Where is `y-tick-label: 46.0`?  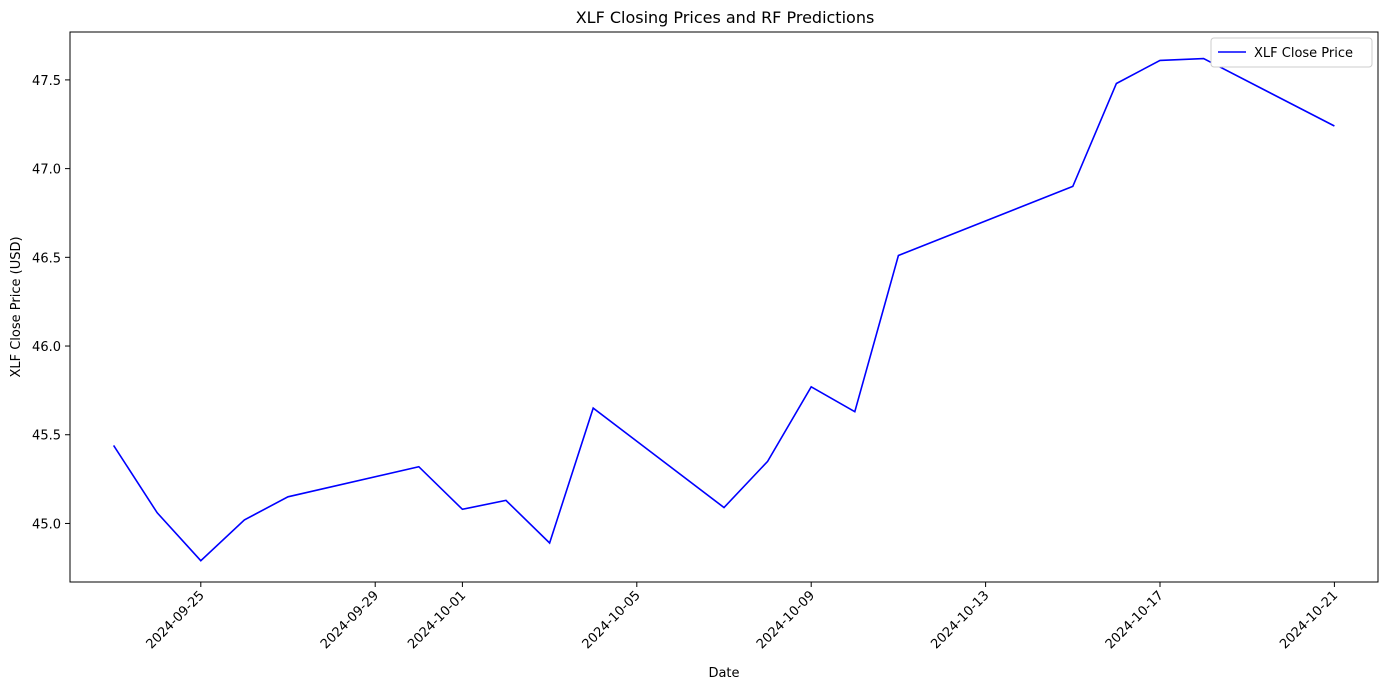 y-tick-label: 46.0 is located at coordinates (46, 347).